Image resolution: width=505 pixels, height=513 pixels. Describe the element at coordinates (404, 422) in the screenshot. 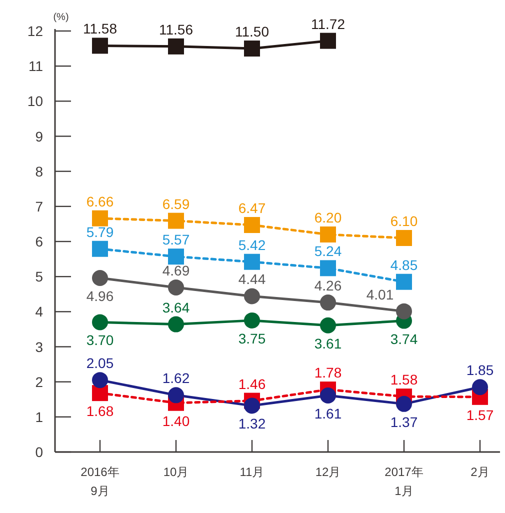

I see `data-label: 1.37` at that location.